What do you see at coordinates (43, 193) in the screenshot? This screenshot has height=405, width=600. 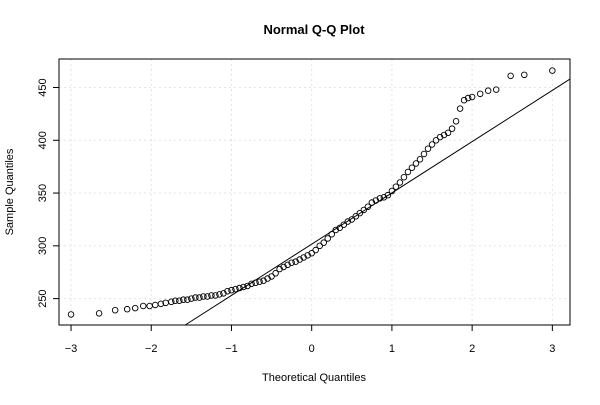 I see `y-tick-label: 350` at bounding box center [43, 193].